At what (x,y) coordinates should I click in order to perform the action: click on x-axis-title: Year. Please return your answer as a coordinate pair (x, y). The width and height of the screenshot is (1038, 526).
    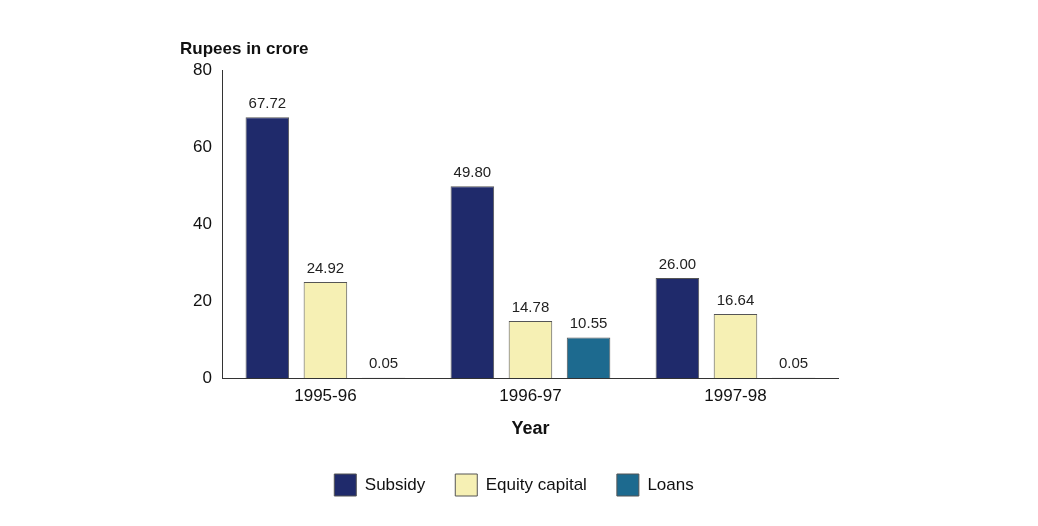
    Looking at the image, I should click on (530, 428).